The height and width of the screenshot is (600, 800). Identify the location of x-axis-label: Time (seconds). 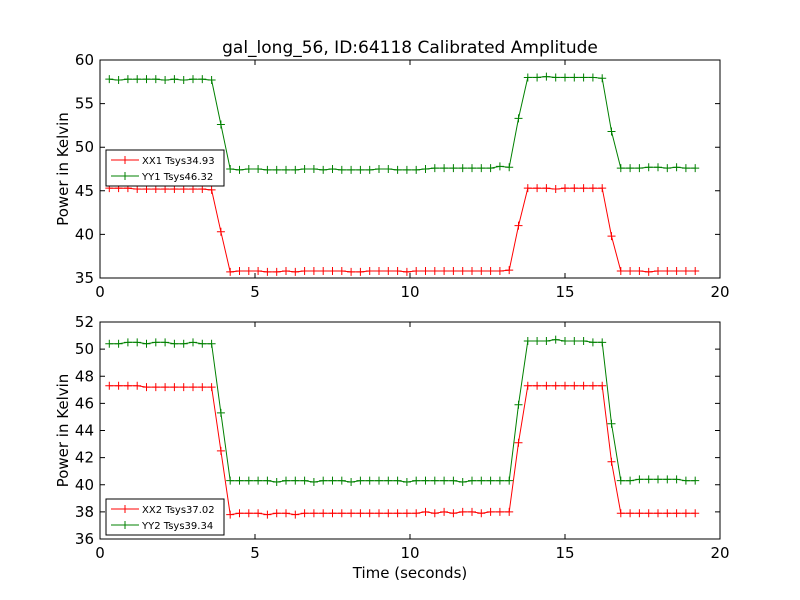
(410, 573).